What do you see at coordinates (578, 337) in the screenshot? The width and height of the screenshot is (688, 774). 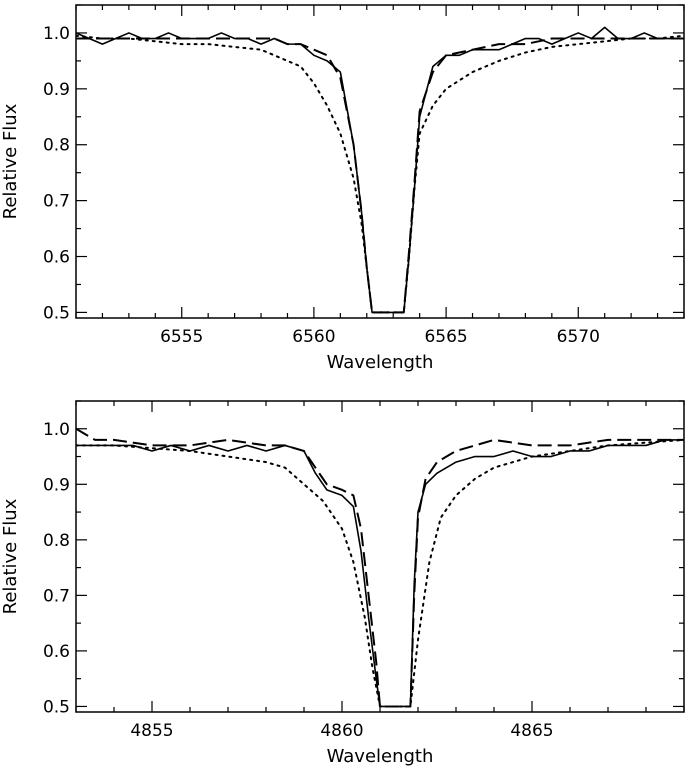 I see `x-tick-label: 6570` at bounding box center [578, 337].